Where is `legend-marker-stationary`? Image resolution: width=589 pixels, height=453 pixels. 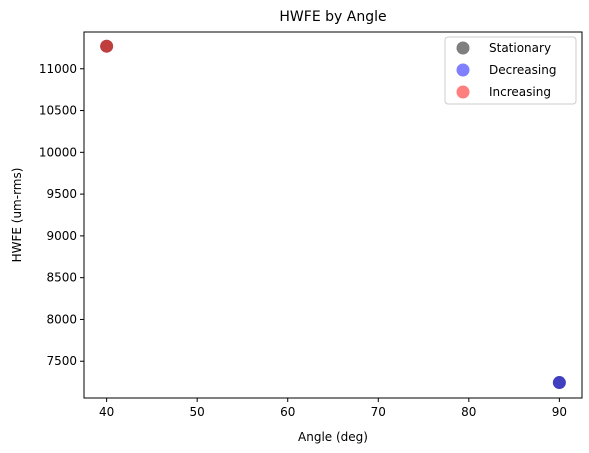
legend-marker-stationary is located at coordinates (463, 48).